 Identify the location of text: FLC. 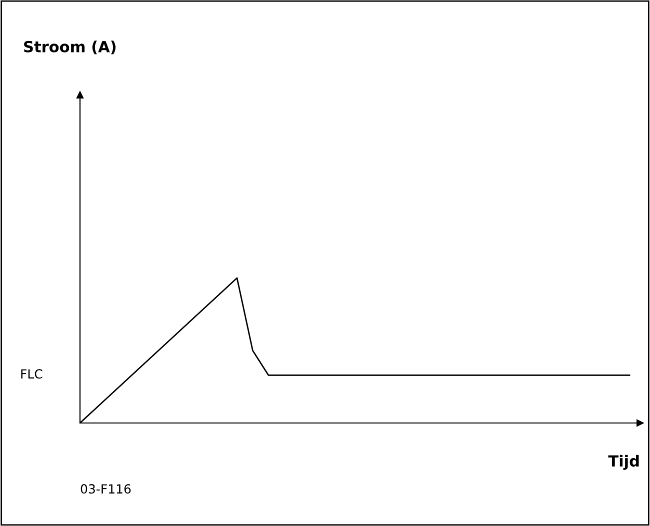
(31, 374).